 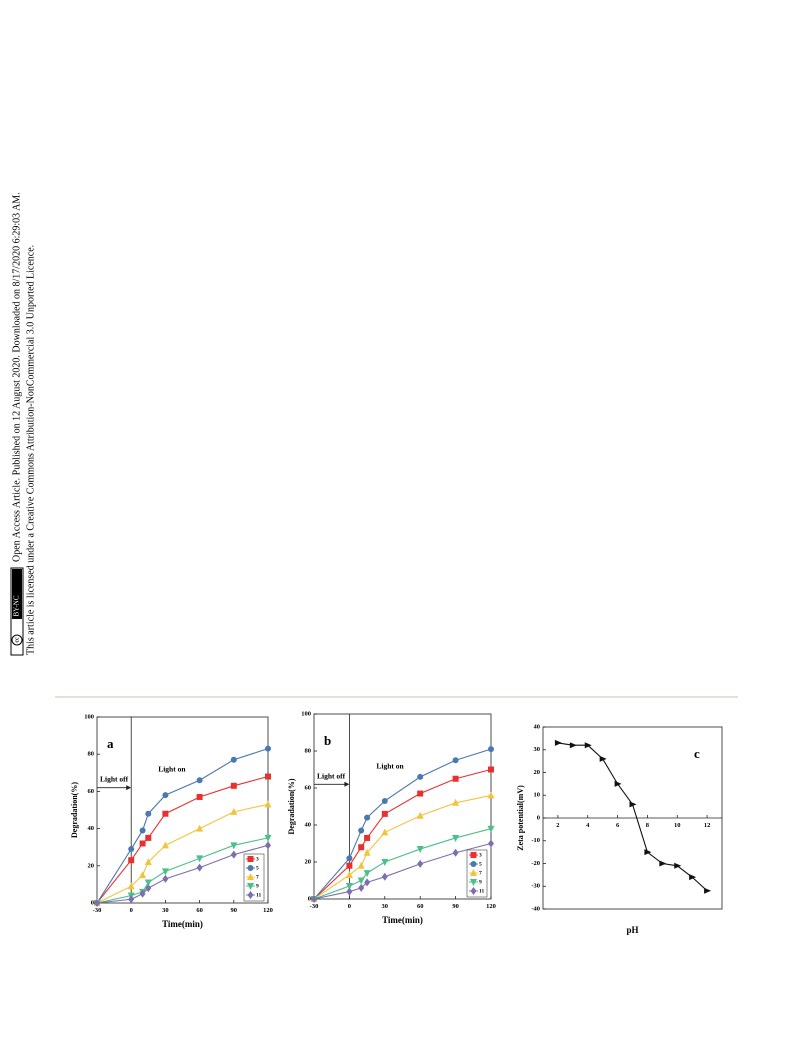 I want to click on y-tick-label: 60, so click(x=308, y=787).